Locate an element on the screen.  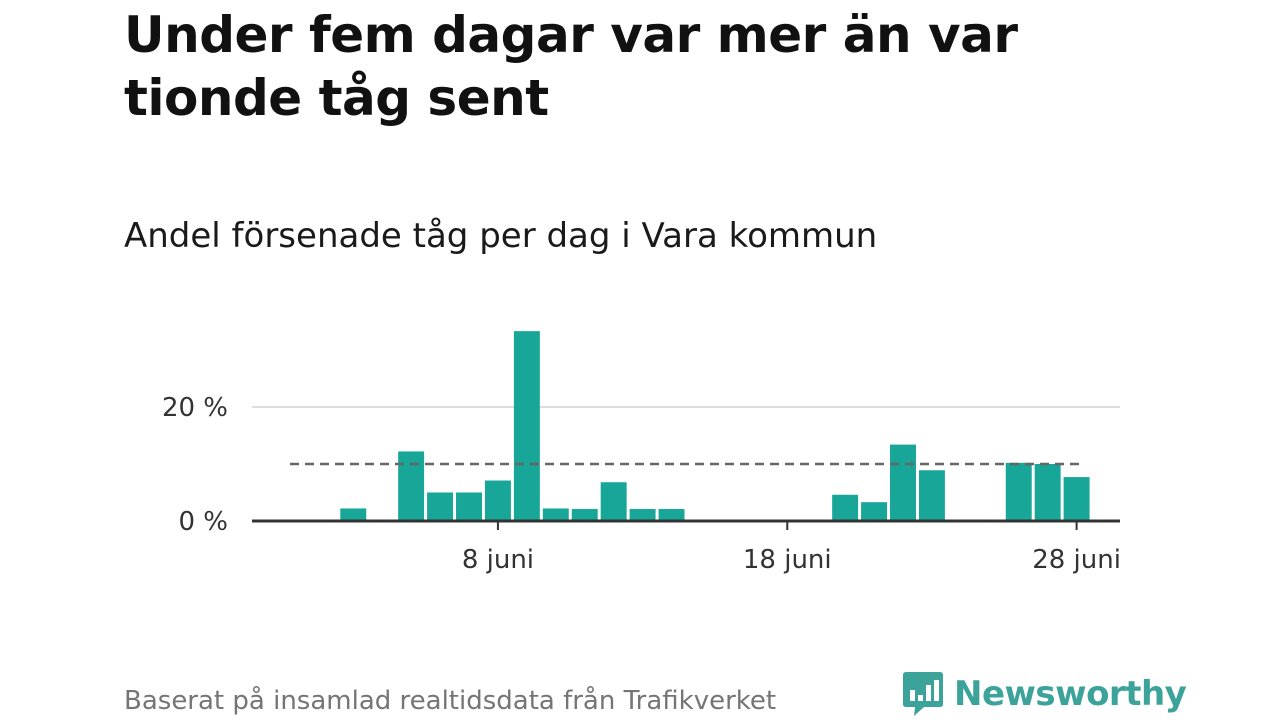
x-tick-label: 8 juni is located at coordinates (498, 560).